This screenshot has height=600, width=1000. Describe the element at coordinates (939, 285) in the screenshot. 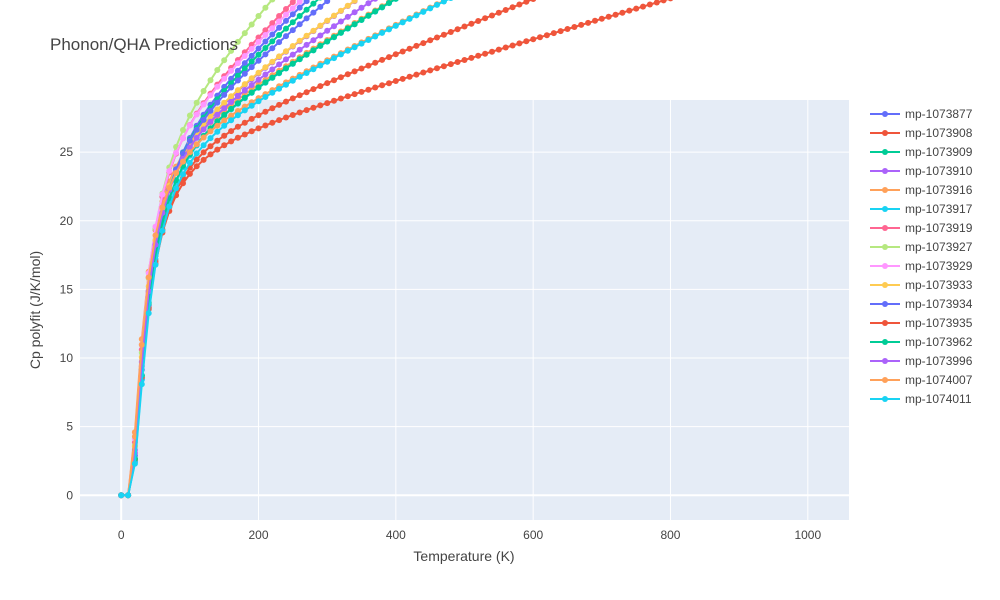

I see `legend-label: mp-1073933` at that location.